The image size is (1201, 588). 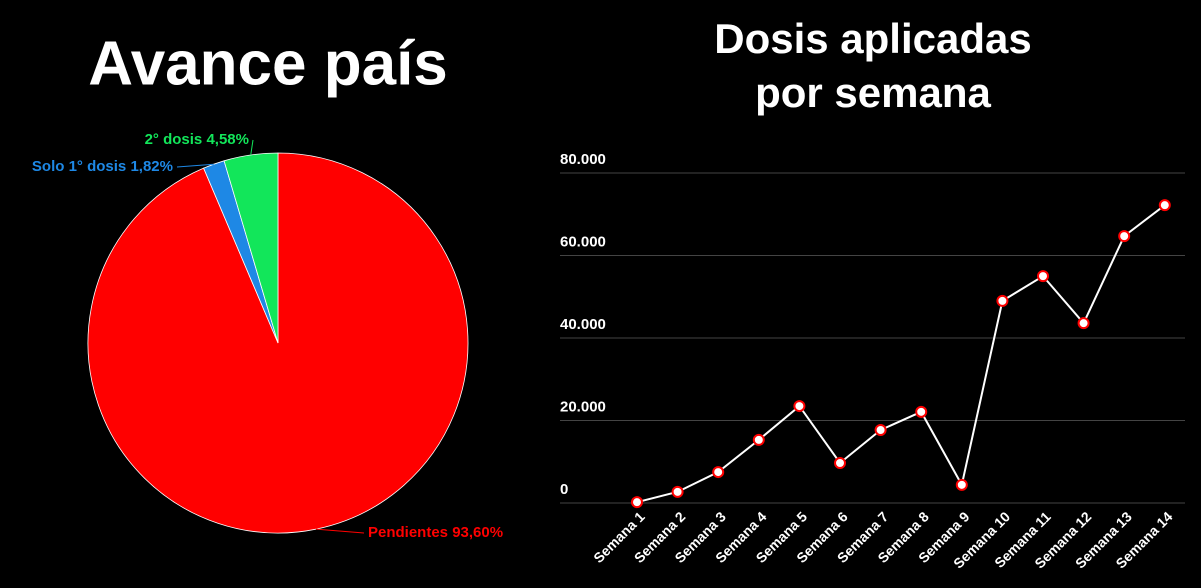 I want to click on slice-label: Pendientes 93,60%, so click(x=435, y=532).